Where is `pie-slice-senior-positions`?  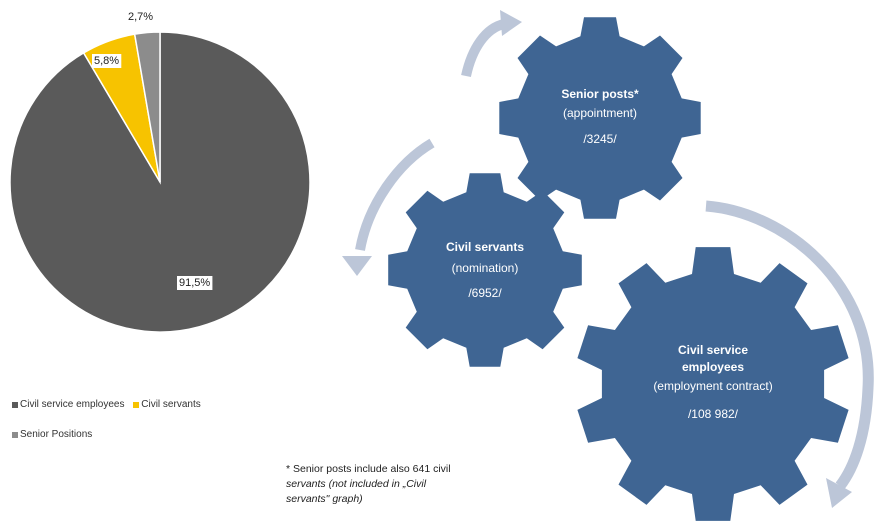 pie-slice-senior-positions is located at coordinates (147, 107).